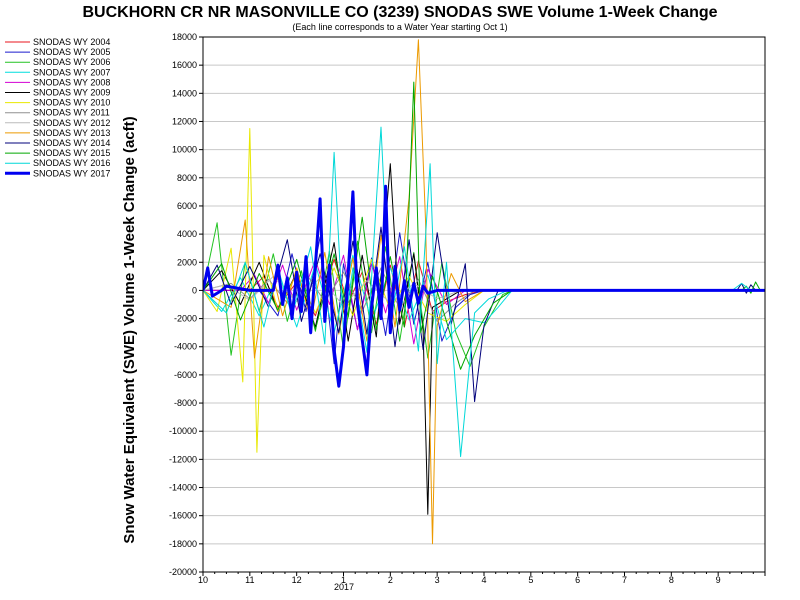  I want to click on y-tick-label: 18000, so click(184, 37).